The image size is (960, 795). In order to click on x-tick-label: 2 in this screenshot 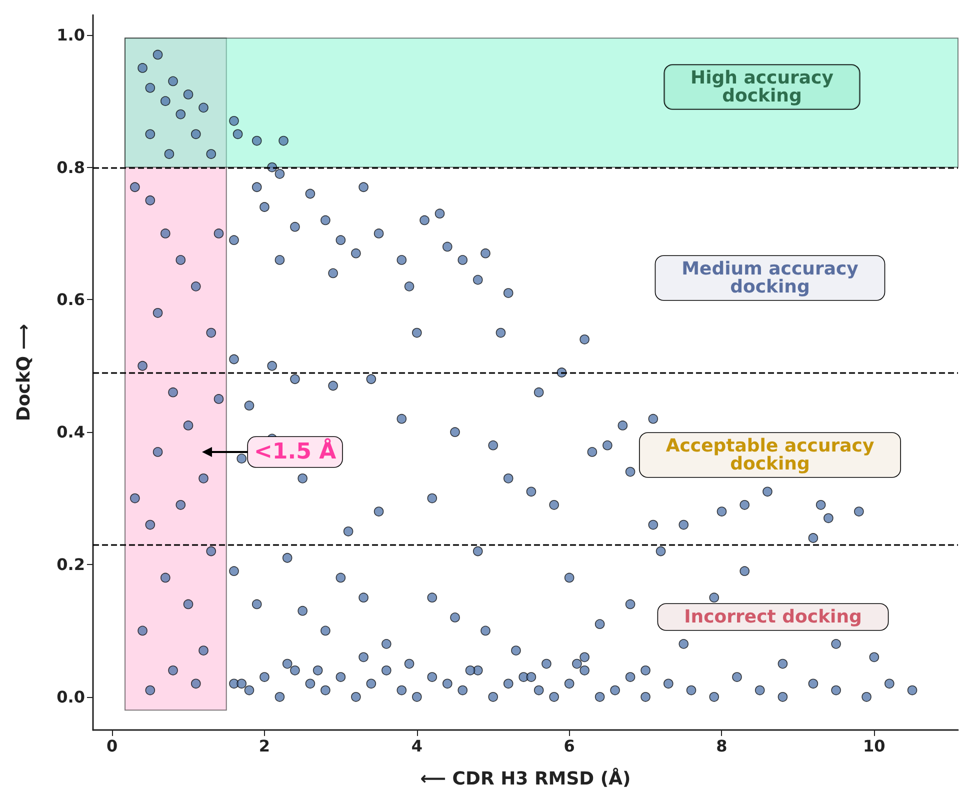, I will do `click(264, 746)`.